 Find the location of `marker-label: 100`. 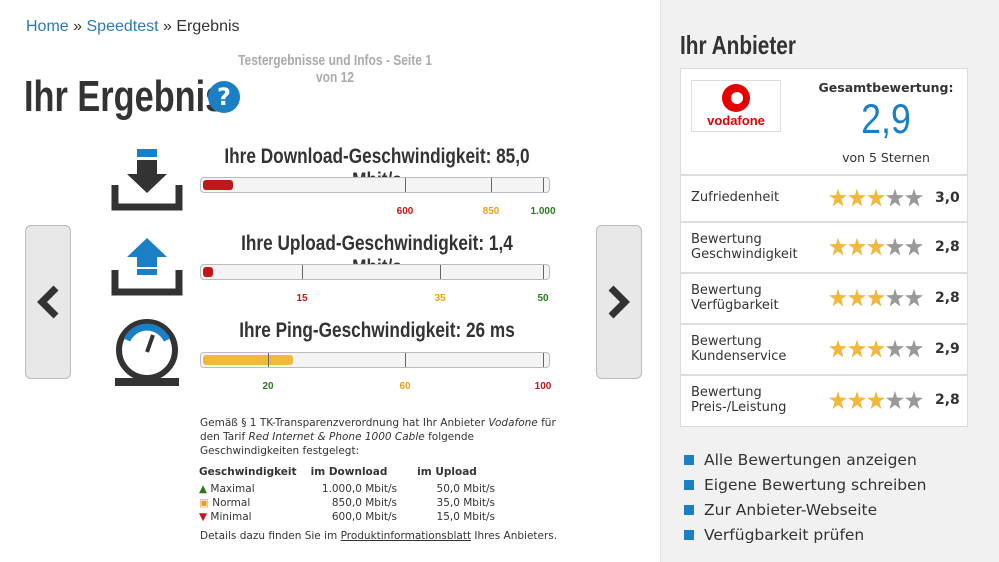

marker-label: 100 is located at coordinates (543, 386).